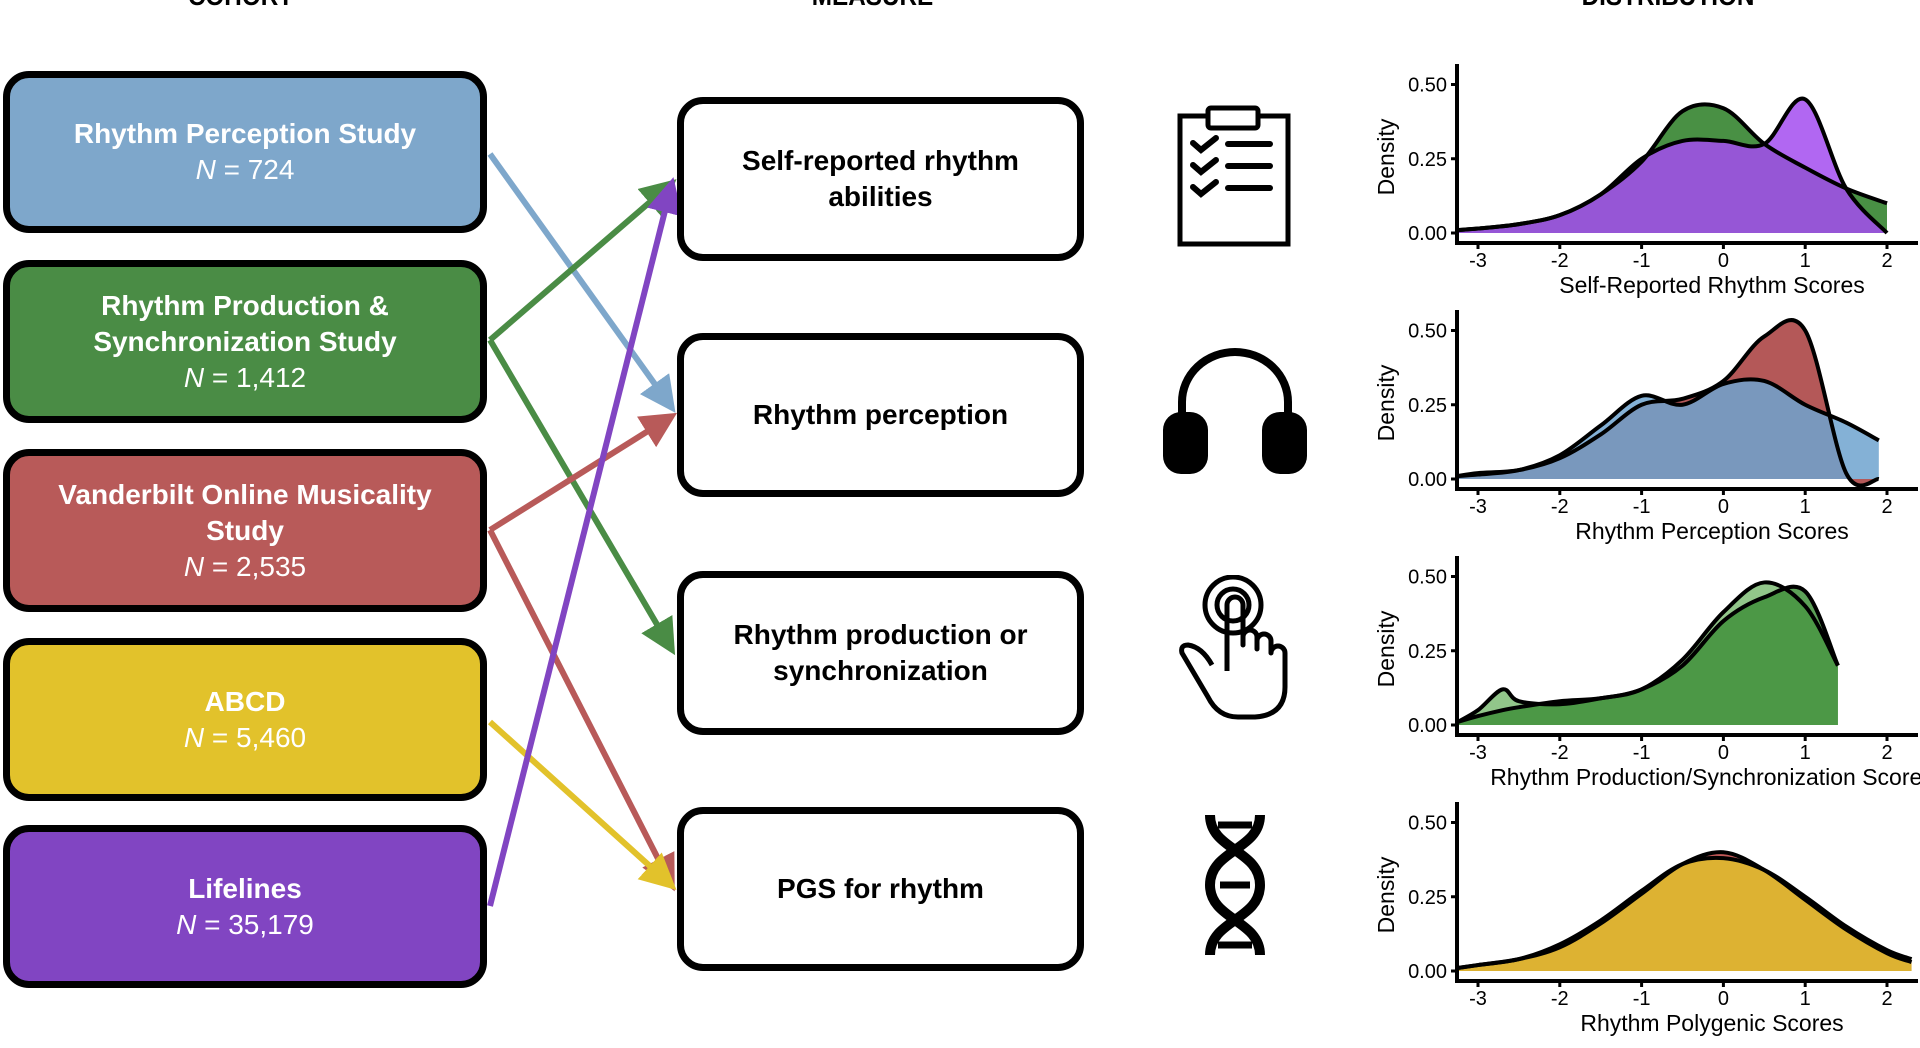  Describe the element at coordinates (873, 6) in the screenshot. I see `header-measure: MEASURE` at that location.